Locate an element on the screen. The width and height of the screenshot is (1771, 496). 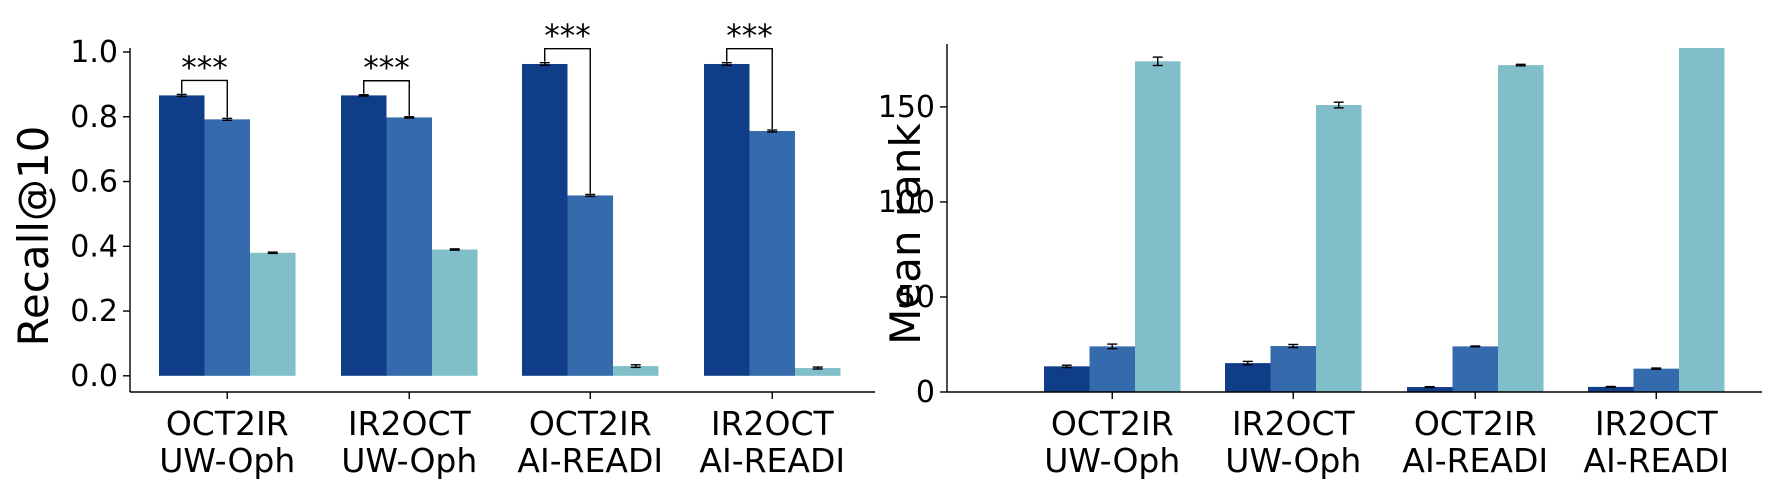
y-tick-label: 0 is located at coordinates (925, 392).